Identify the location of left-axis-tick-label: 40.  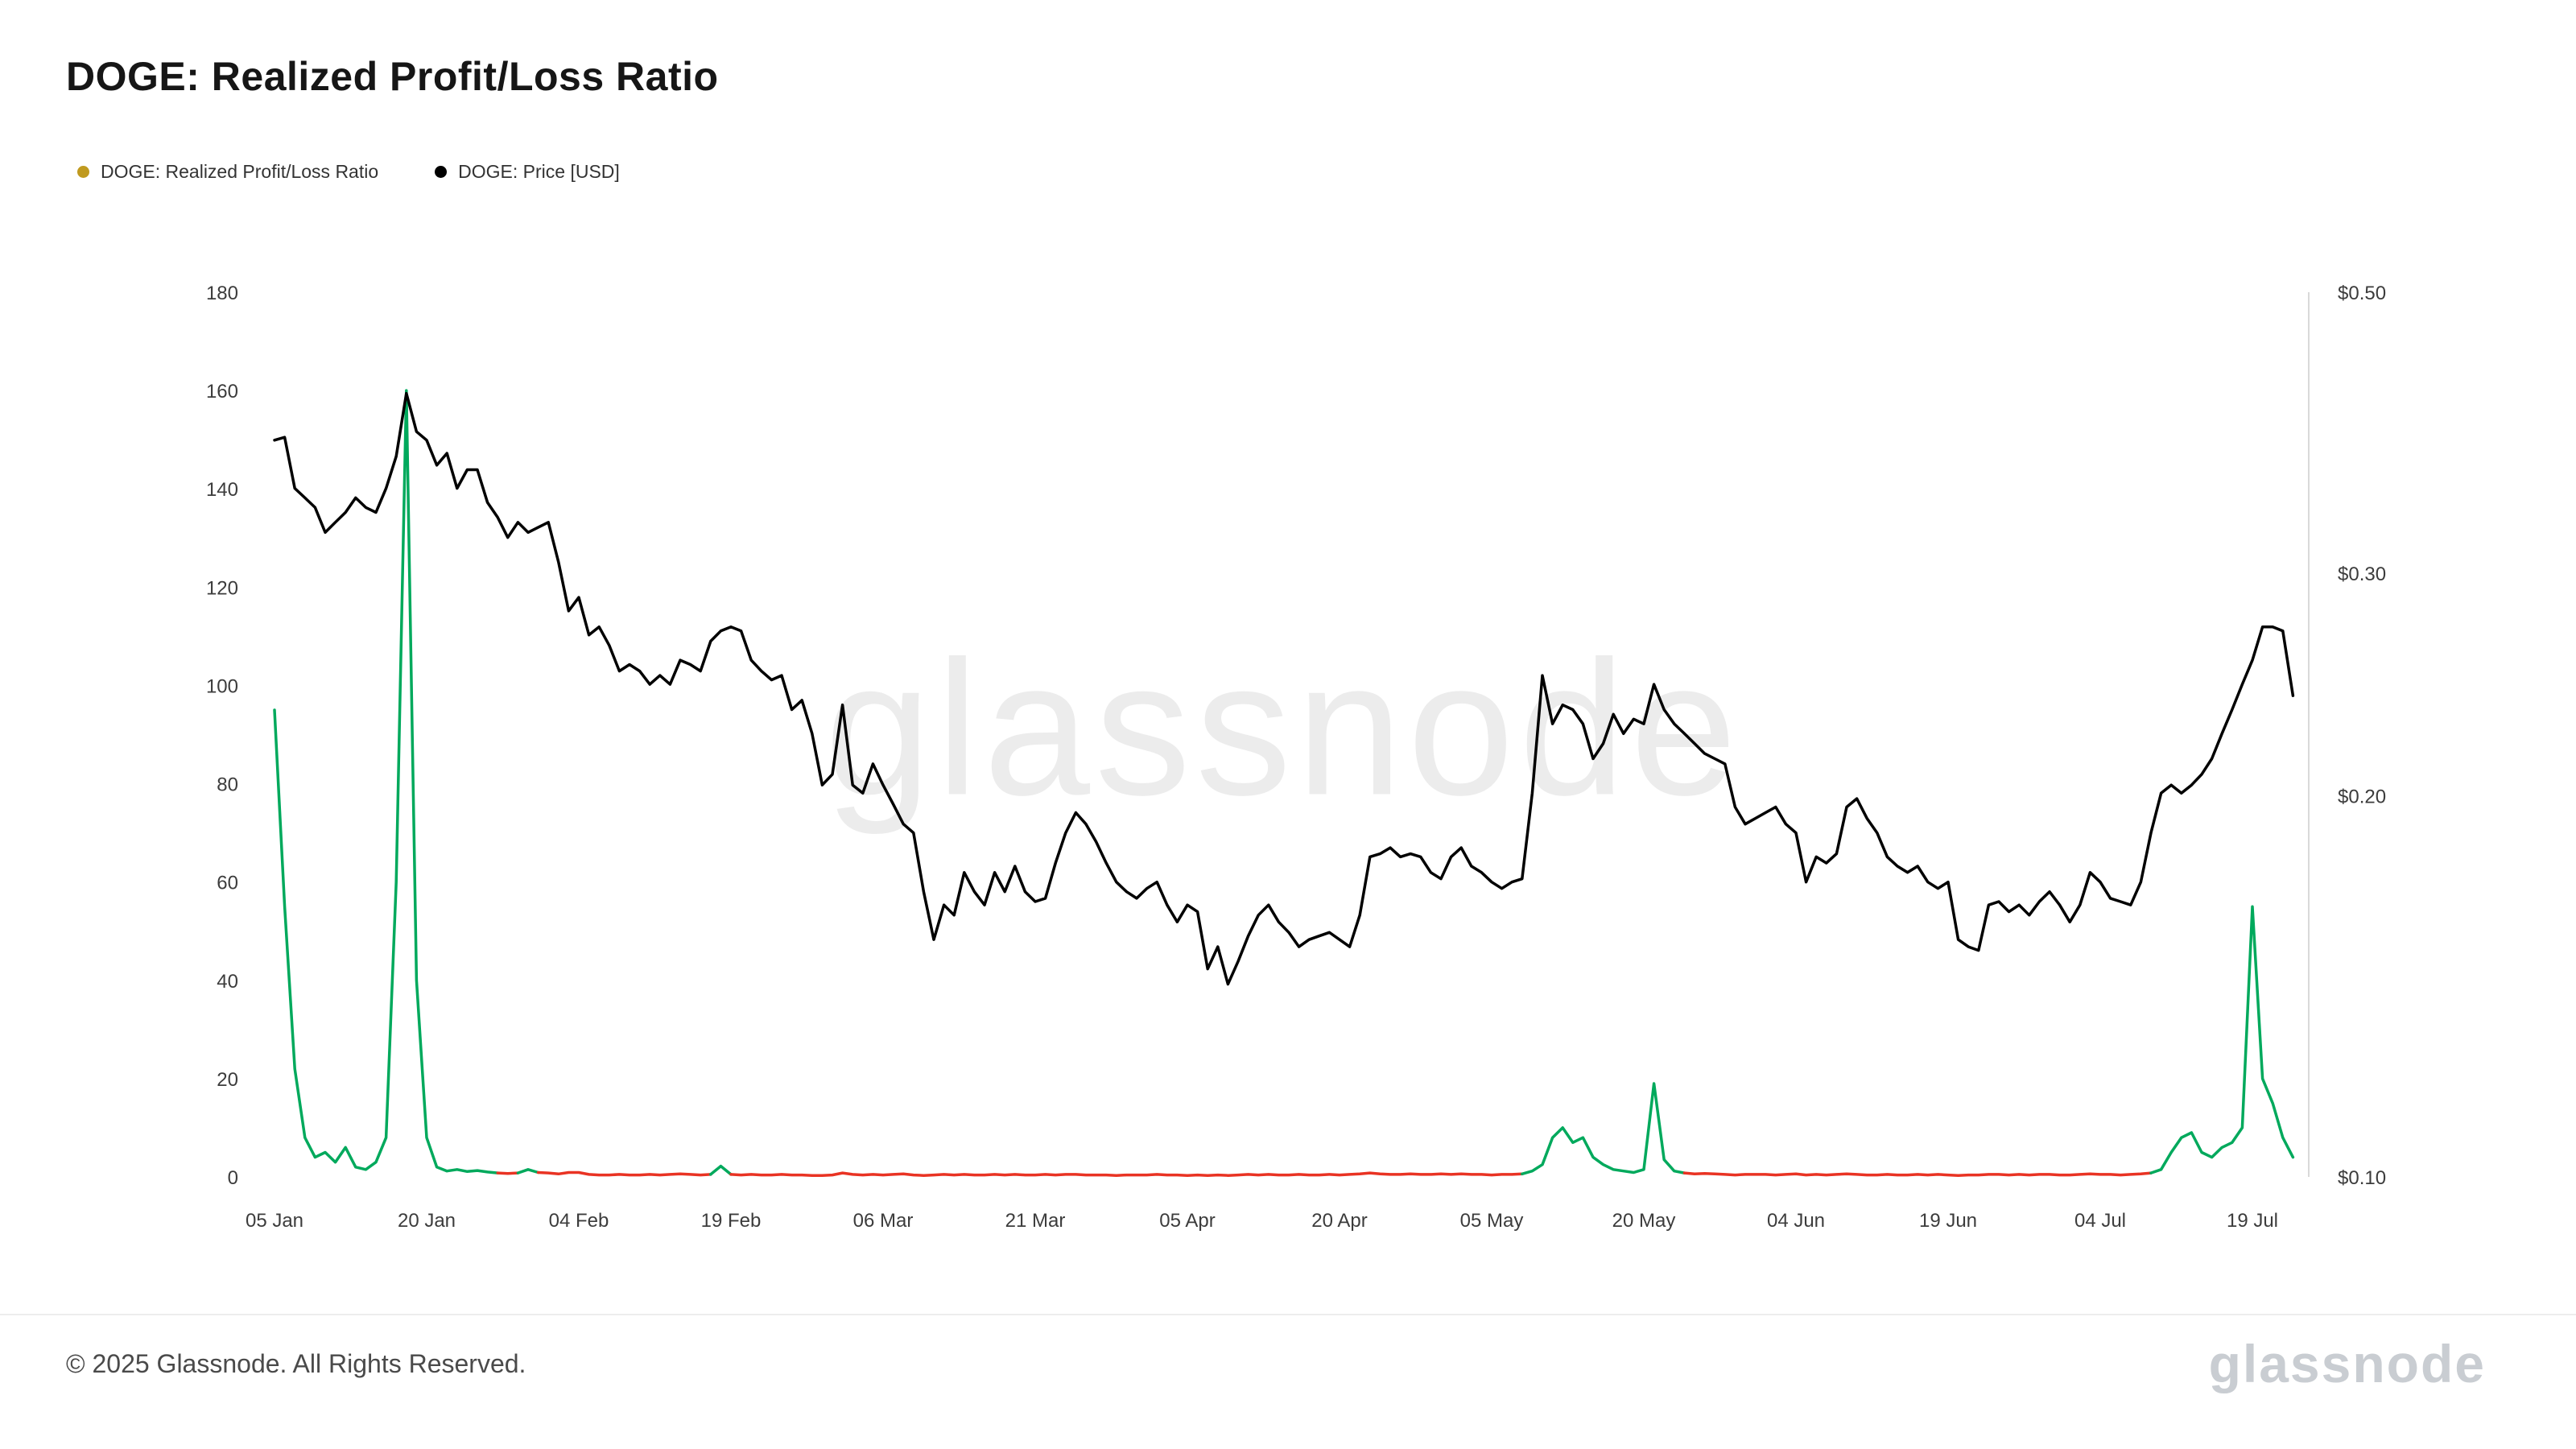
(227, 982).